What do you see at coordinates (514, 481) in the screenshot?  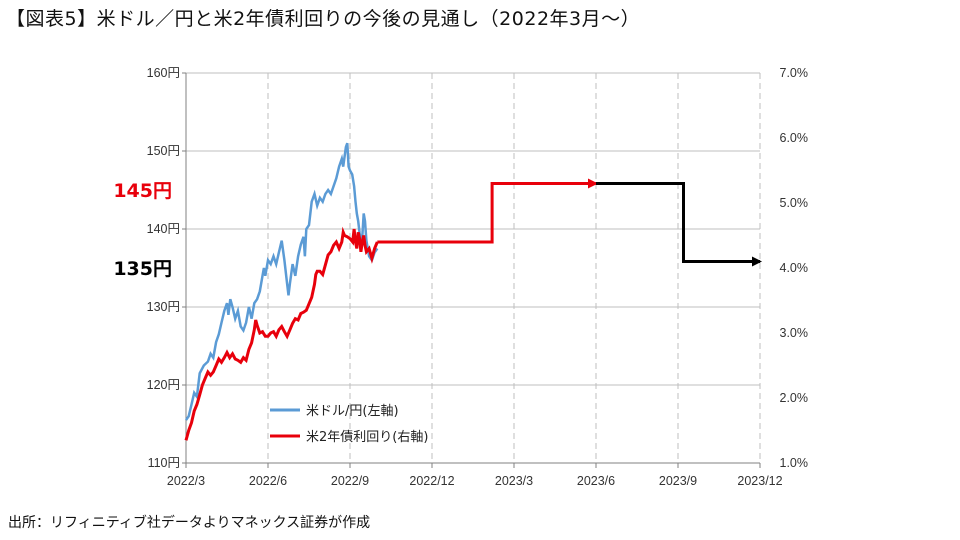 I see `x-tick-label: 2023/3` at bounding box center [514, 481].